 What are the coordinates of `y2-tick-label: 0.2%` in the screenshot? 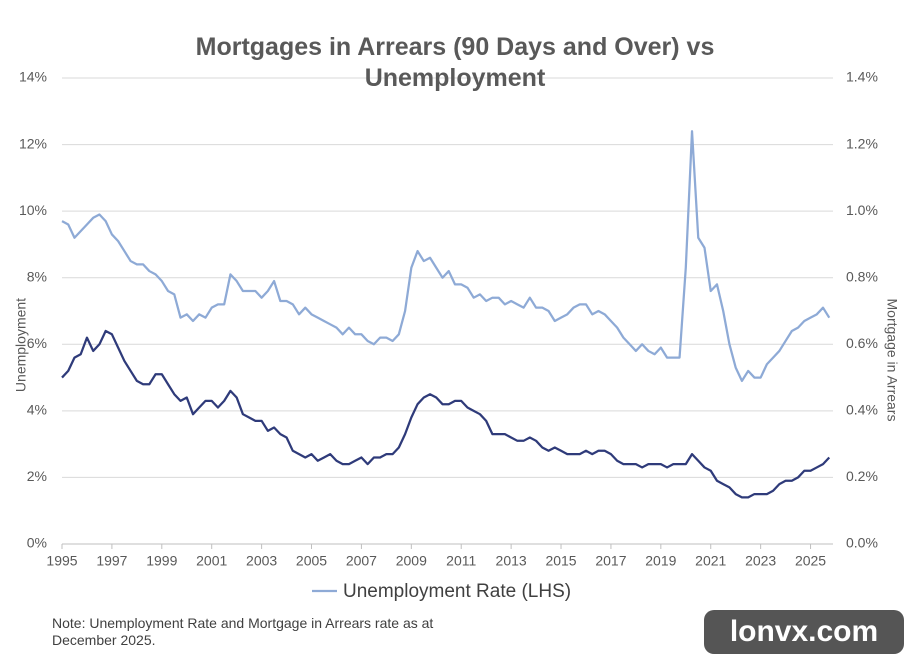 It's located at (862, 476).